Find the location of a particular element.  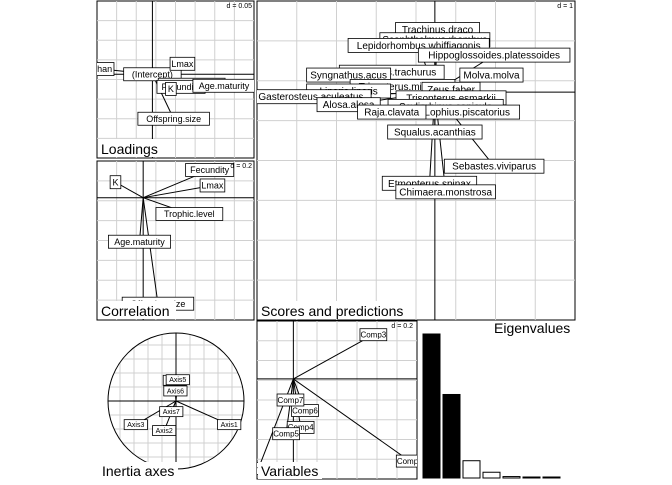

correlation-label-age-maturity: Age.maturity is located at coordinates (139, 242).